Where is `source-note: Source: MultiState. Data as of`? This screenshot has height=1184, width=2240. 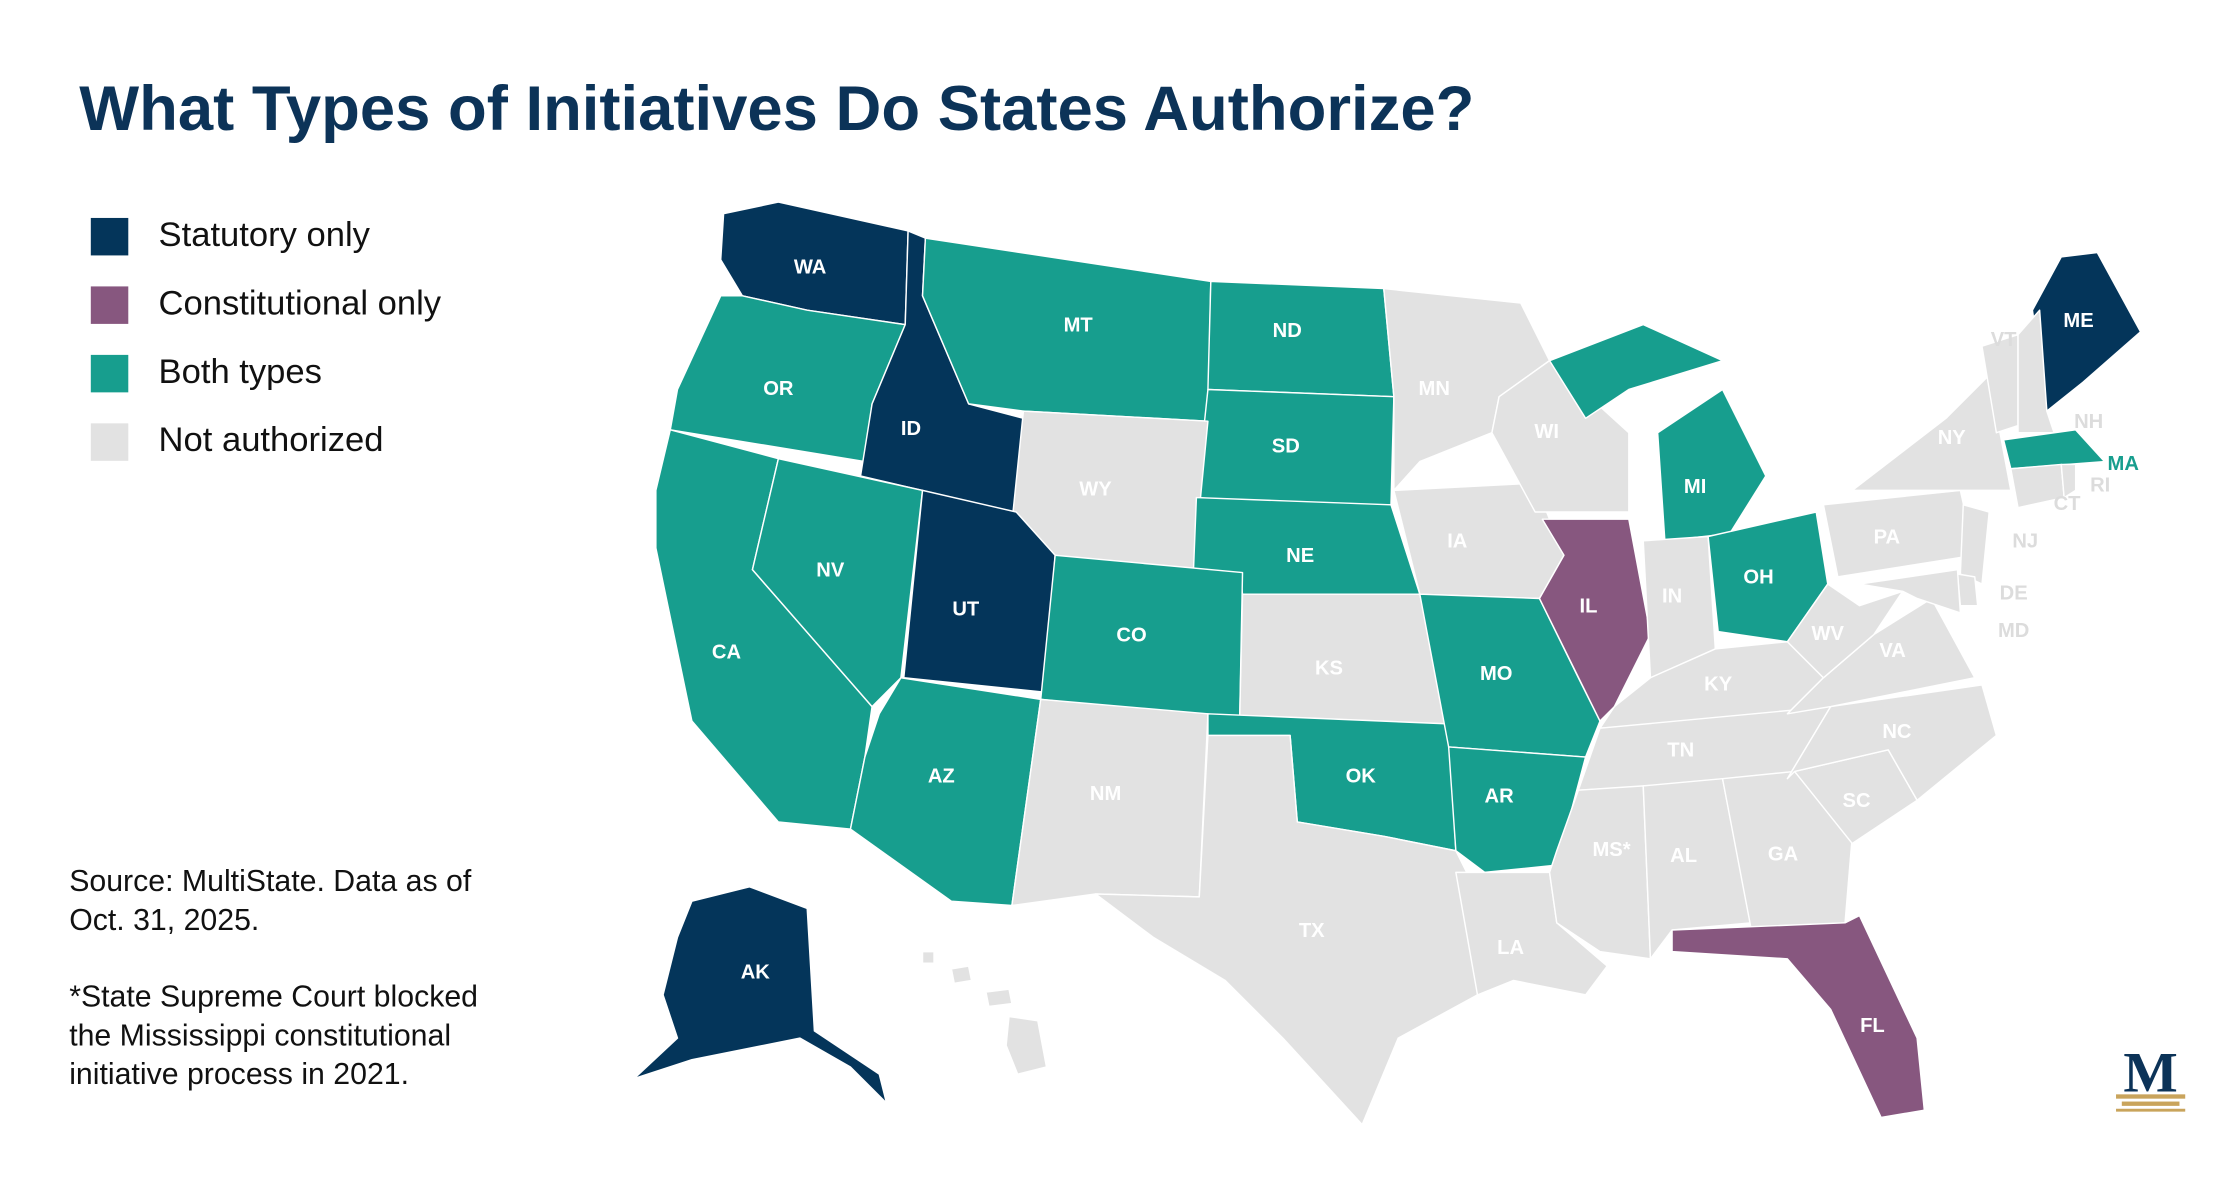
source-note: Source: MultiState. Data as of is located at coordinates (270, 881).